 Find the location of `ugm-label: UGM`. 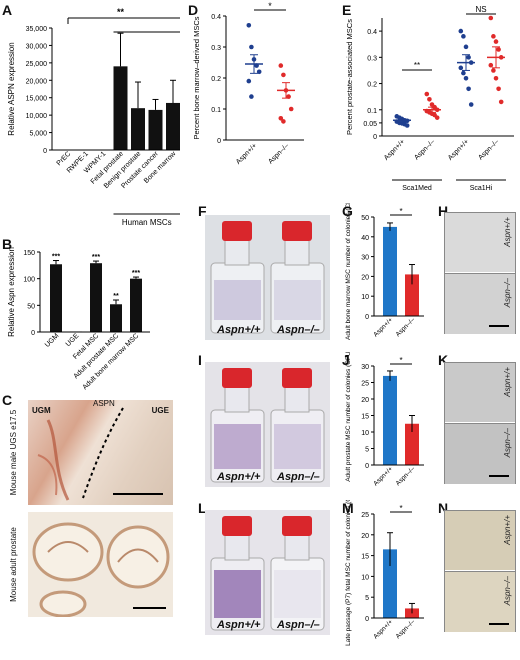

ugm-label: UGM is located at coordinates (41, 410).